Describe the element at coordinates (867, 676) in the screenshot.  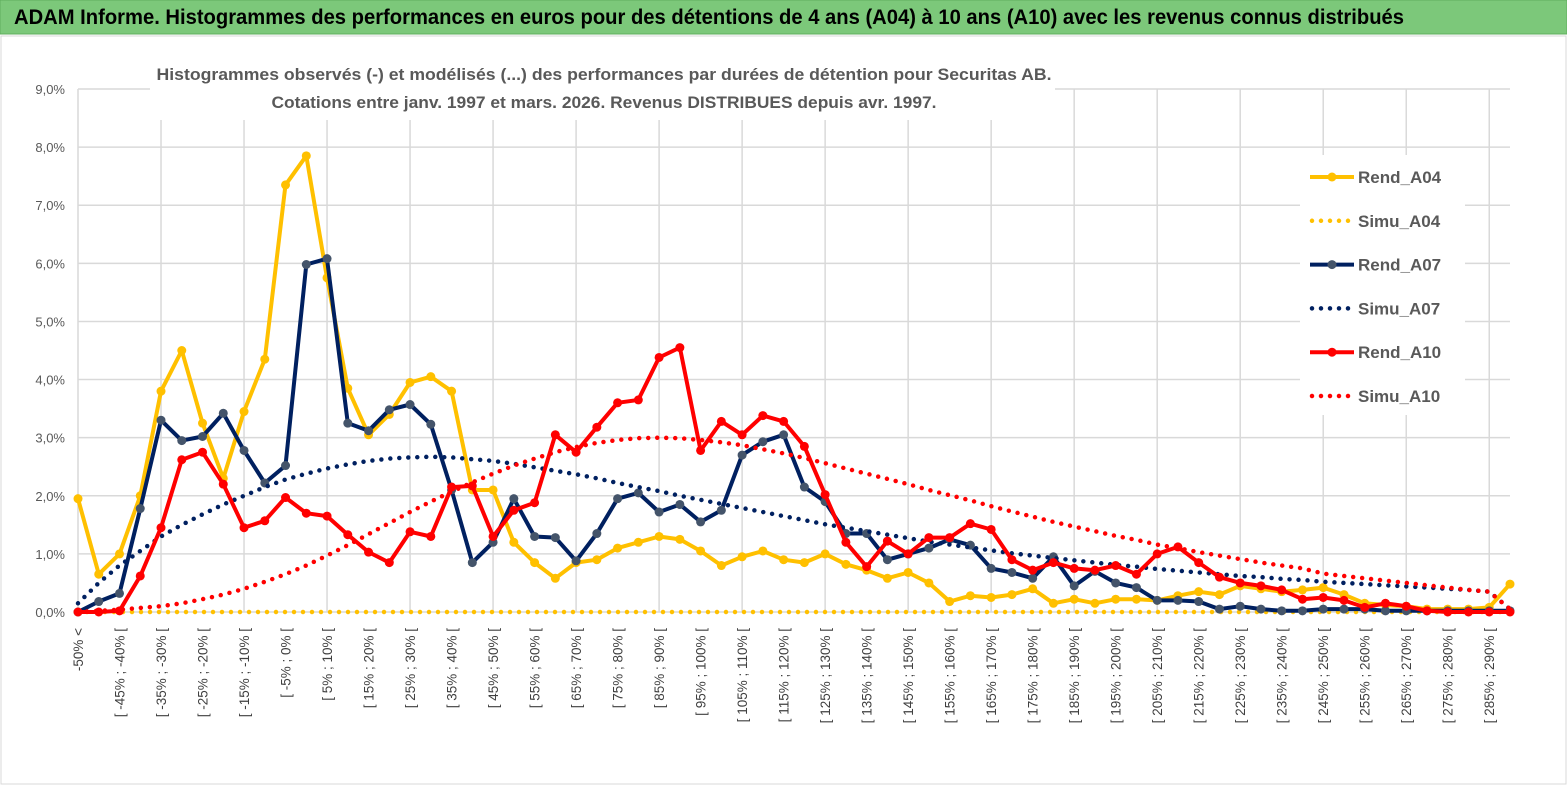
I see `x-tick-label: [ 135% ; 140% [` at that location.